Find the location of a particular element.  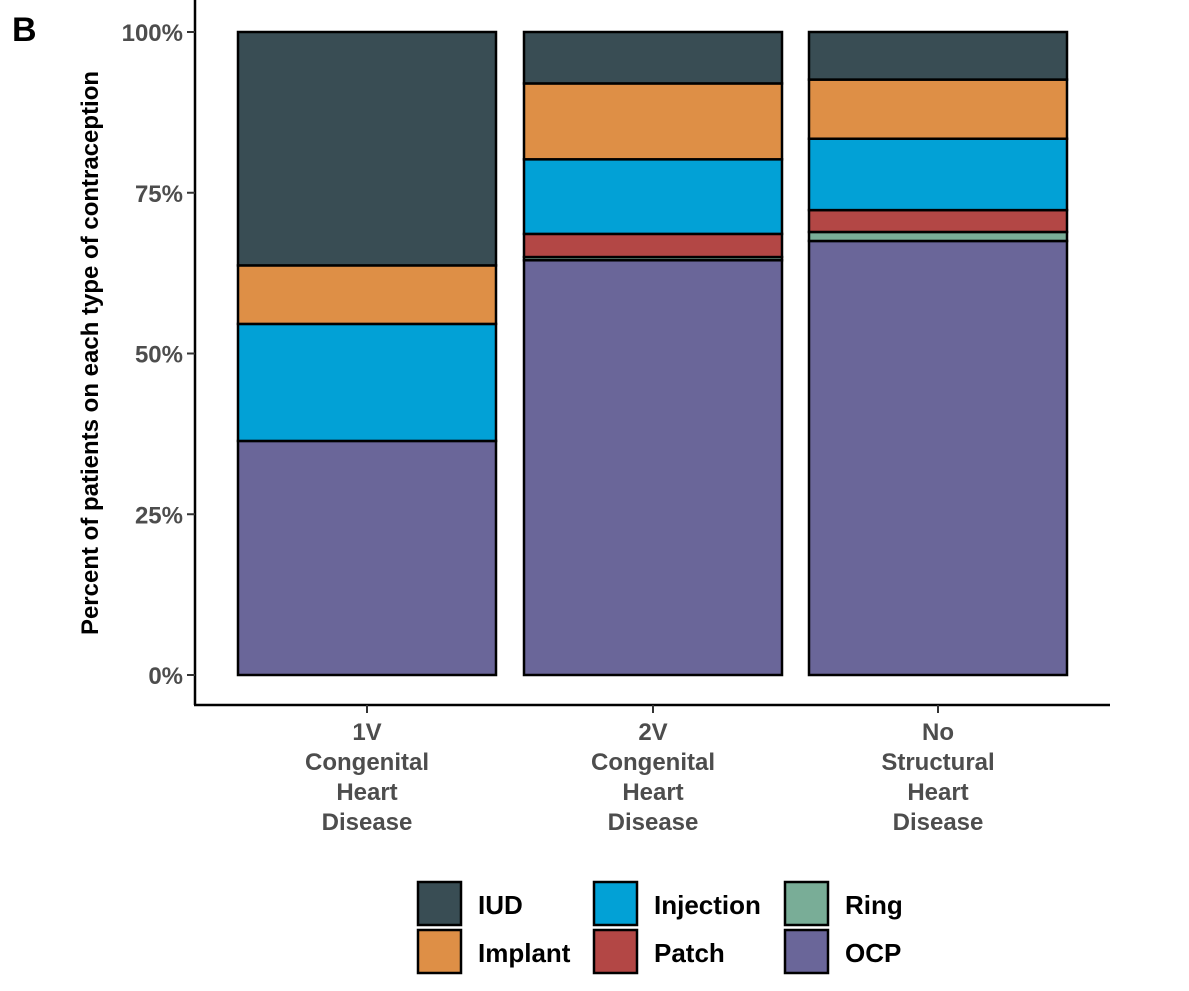

legend-label-iud: IUD is located at coordinates (500, 905).